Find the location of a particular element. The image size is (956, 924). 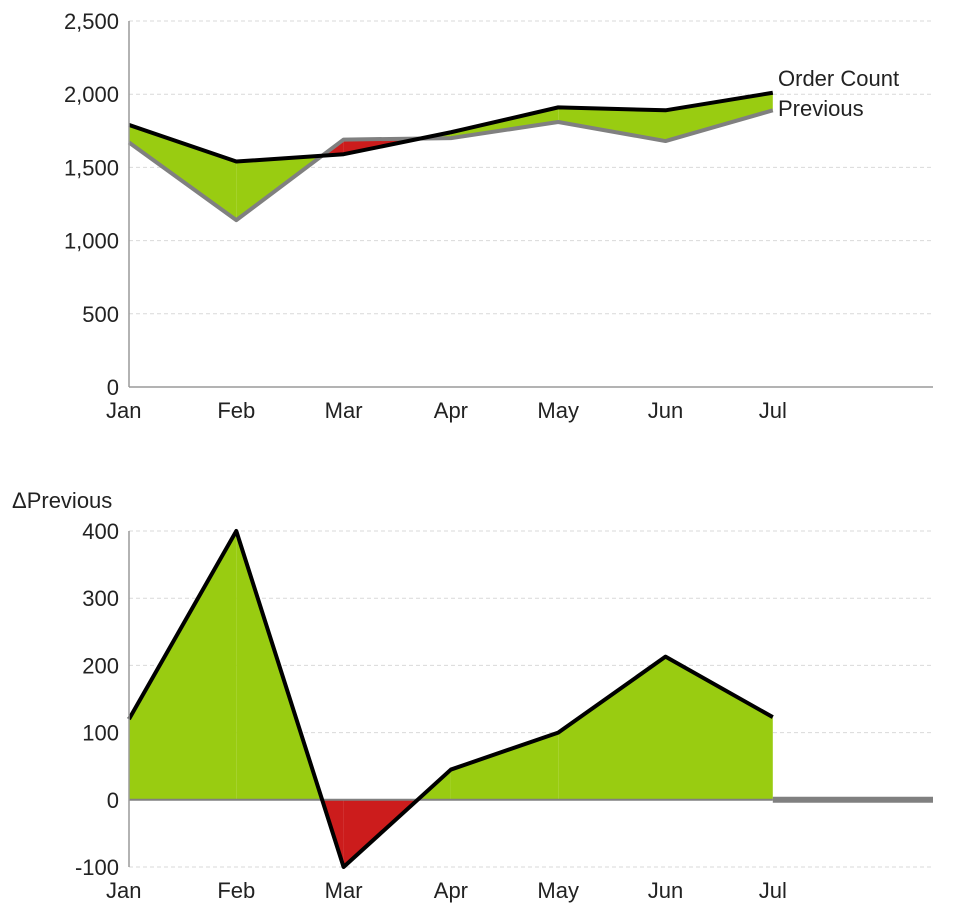

x-tick-label-top-mar: Mar is located at coordinates (344, 410).